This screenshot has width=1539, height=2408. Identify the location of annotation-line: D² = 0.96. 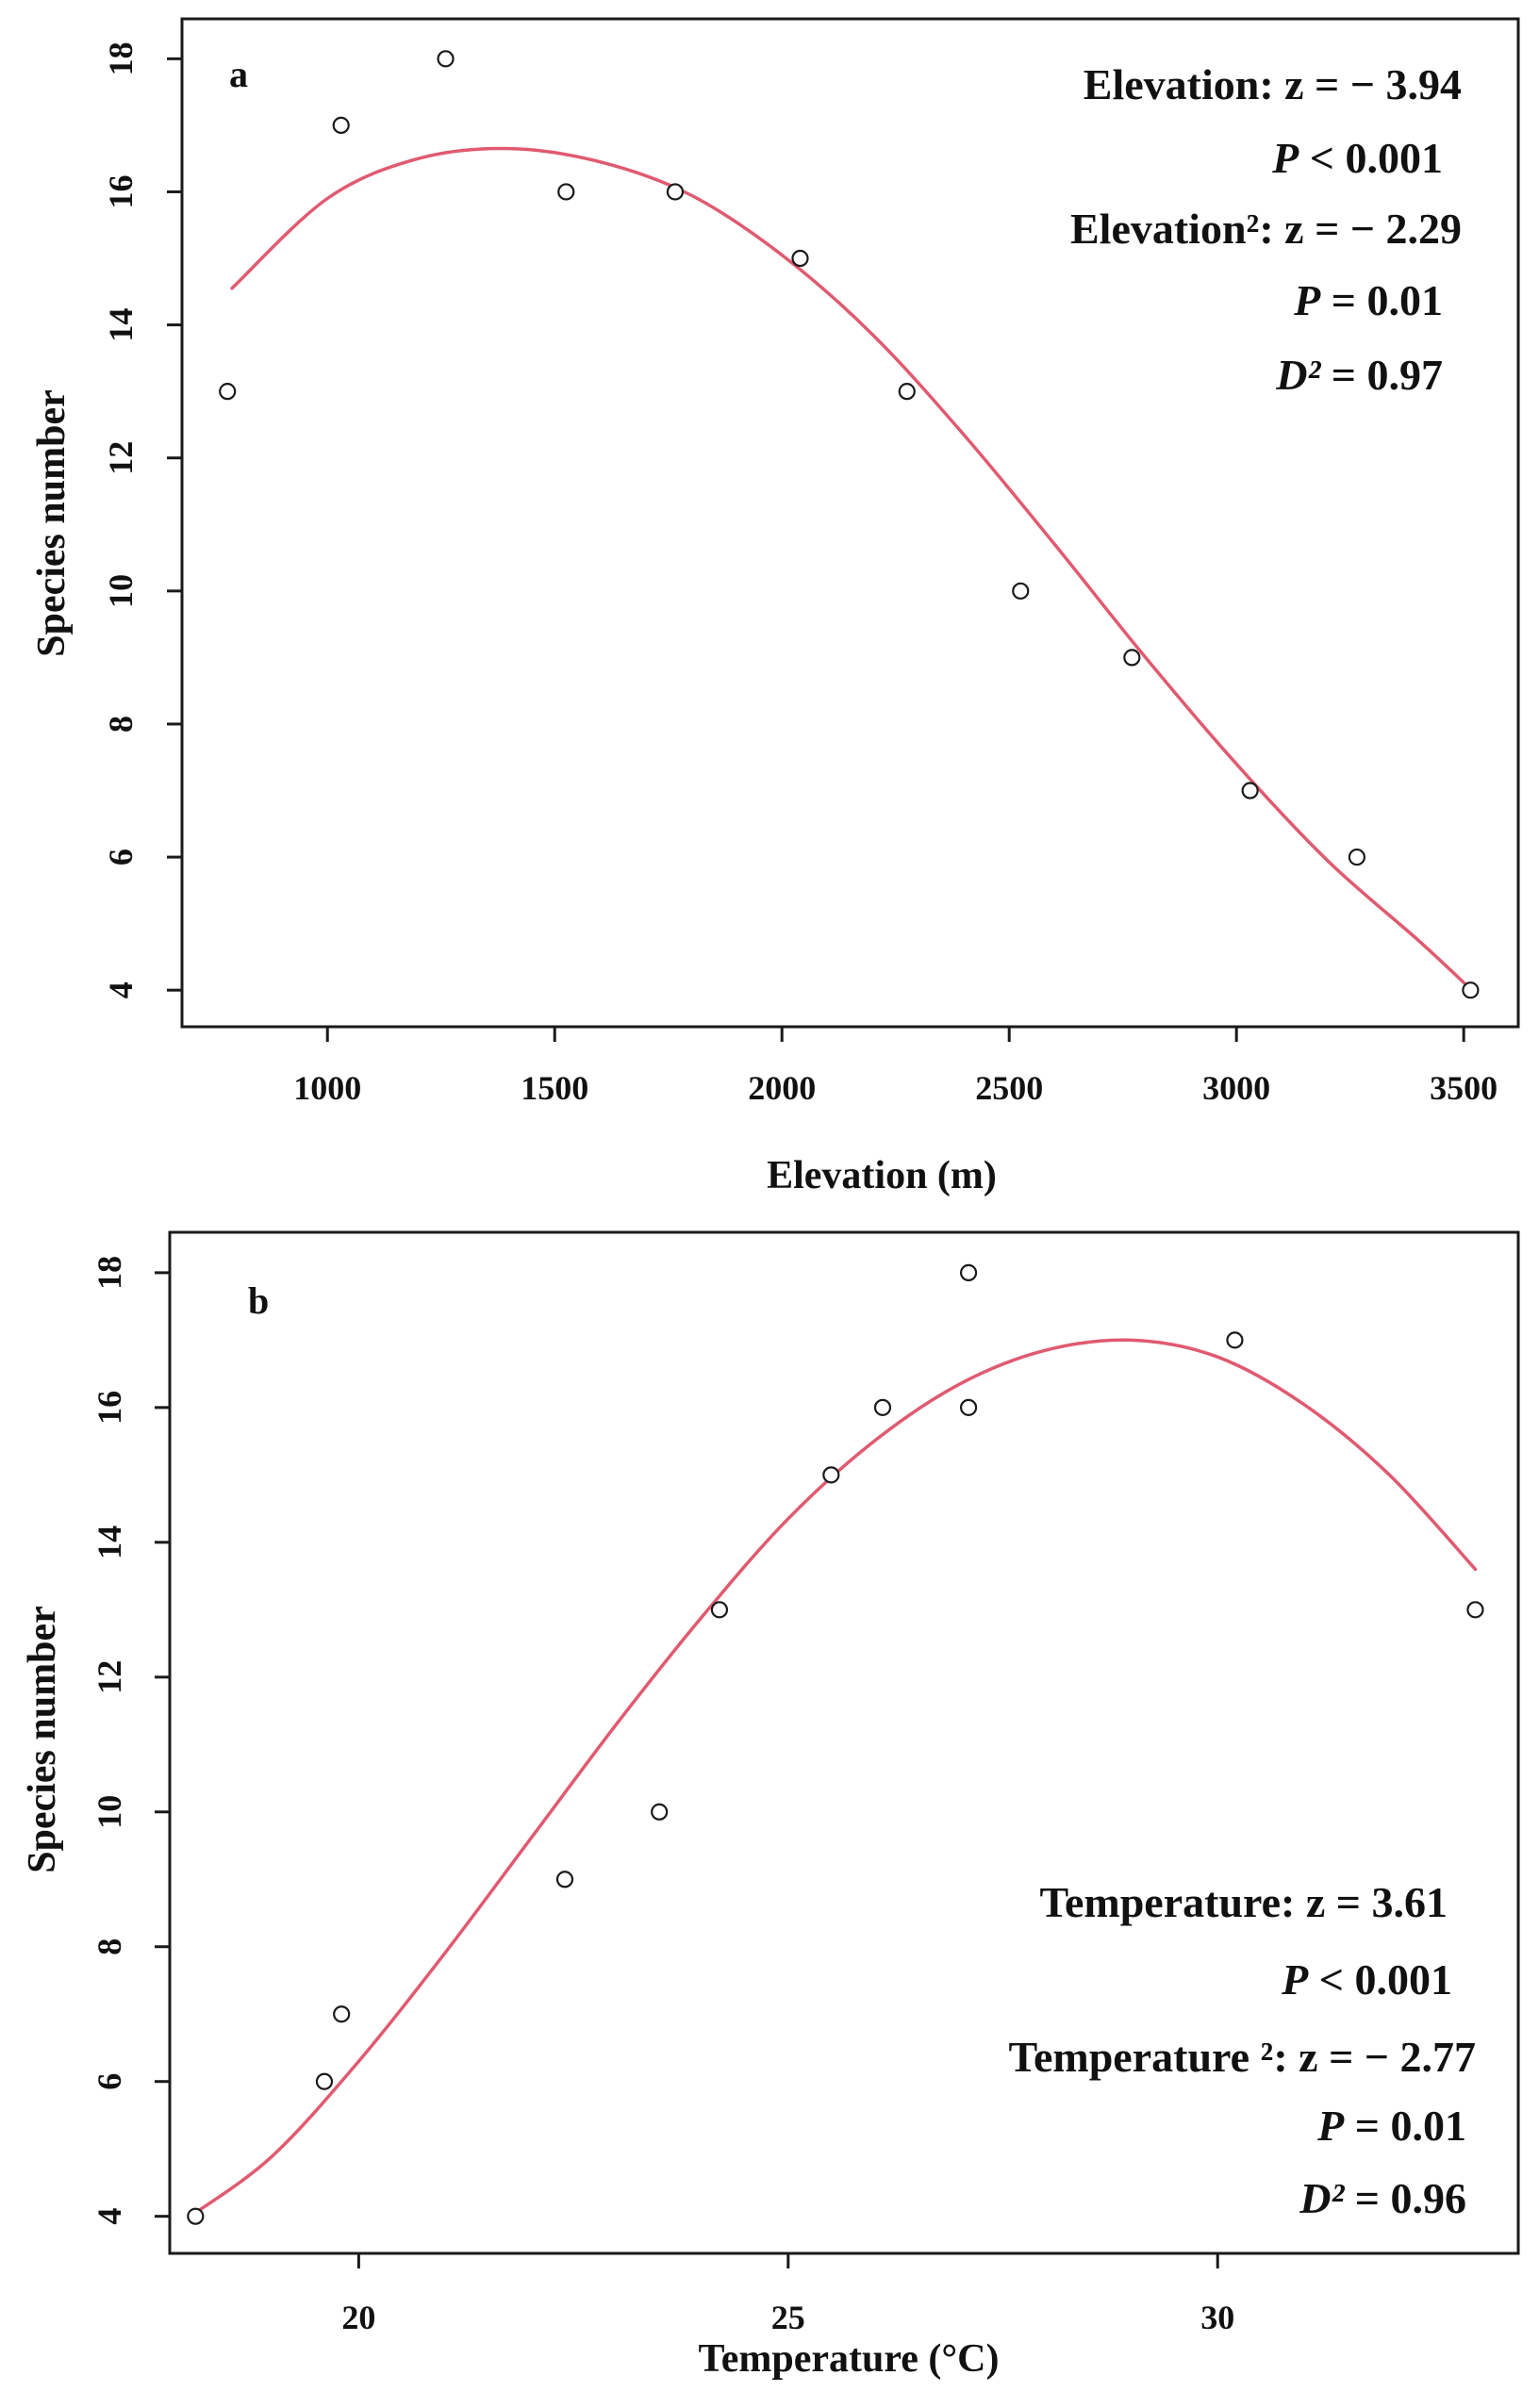
(1382, 2198).